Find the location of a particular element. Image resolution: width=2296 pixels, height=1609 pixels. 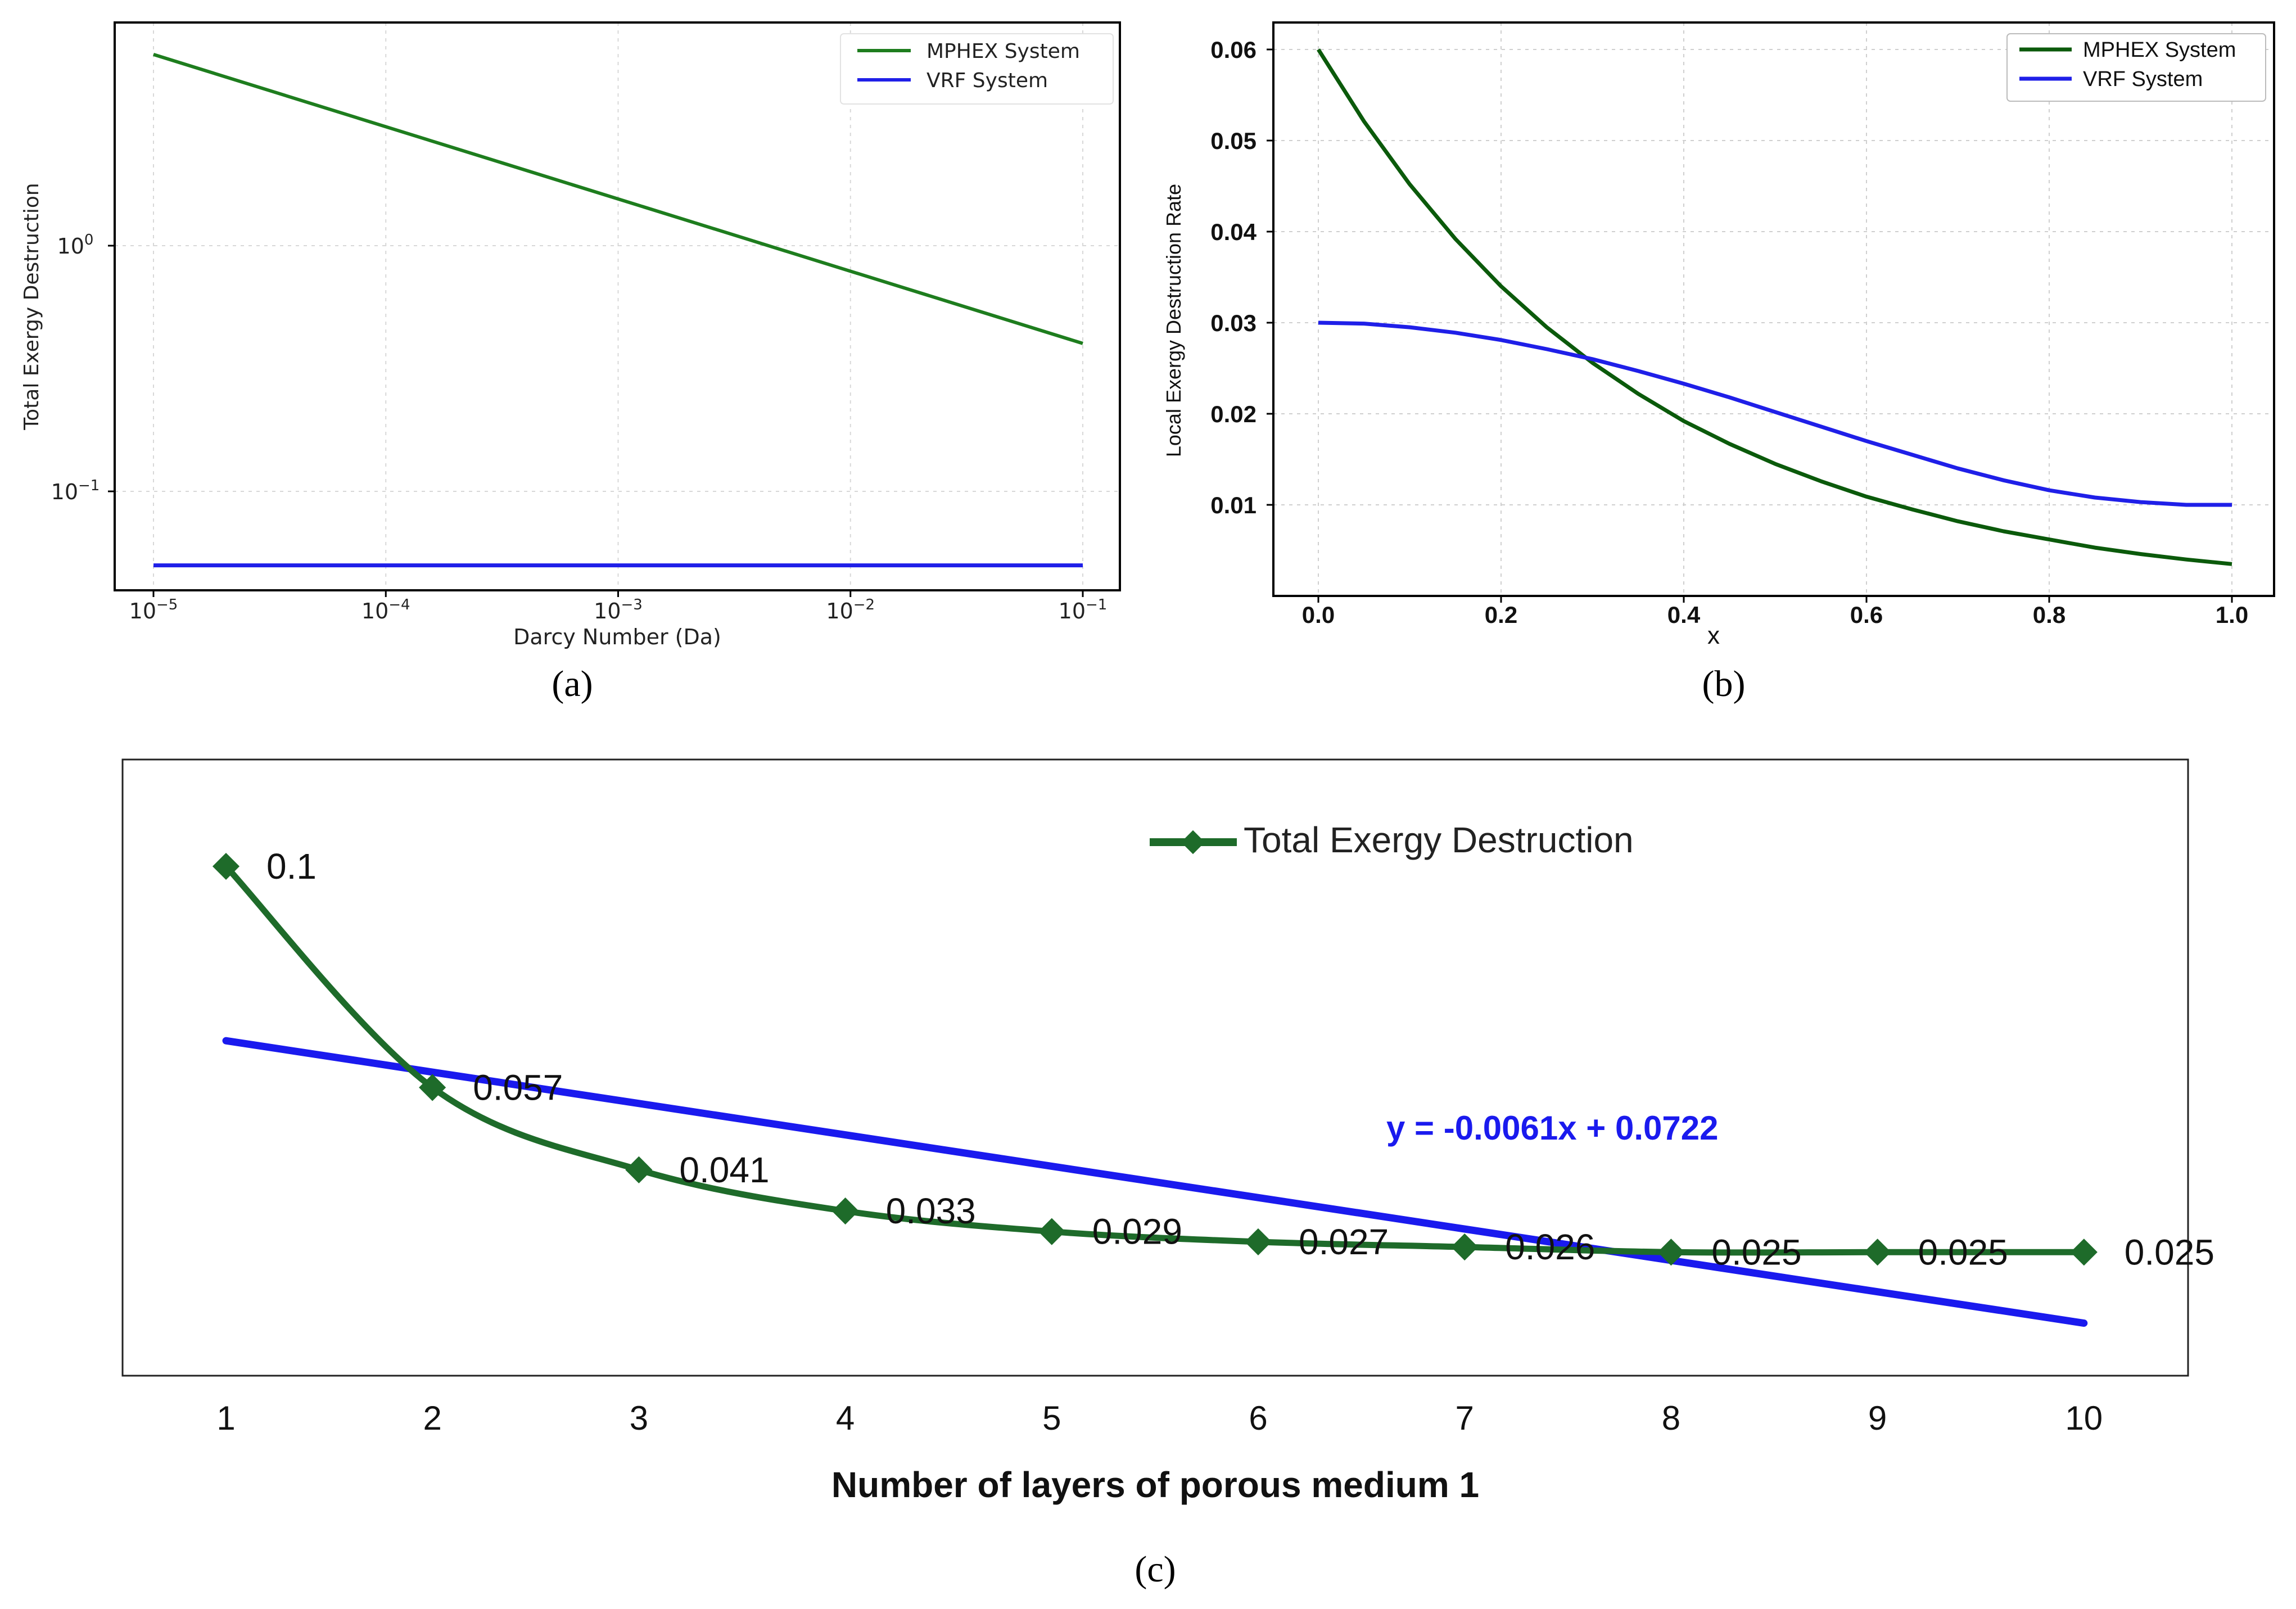

panel-c-data-label: 0.041 is located at coordinates (724, 1170).